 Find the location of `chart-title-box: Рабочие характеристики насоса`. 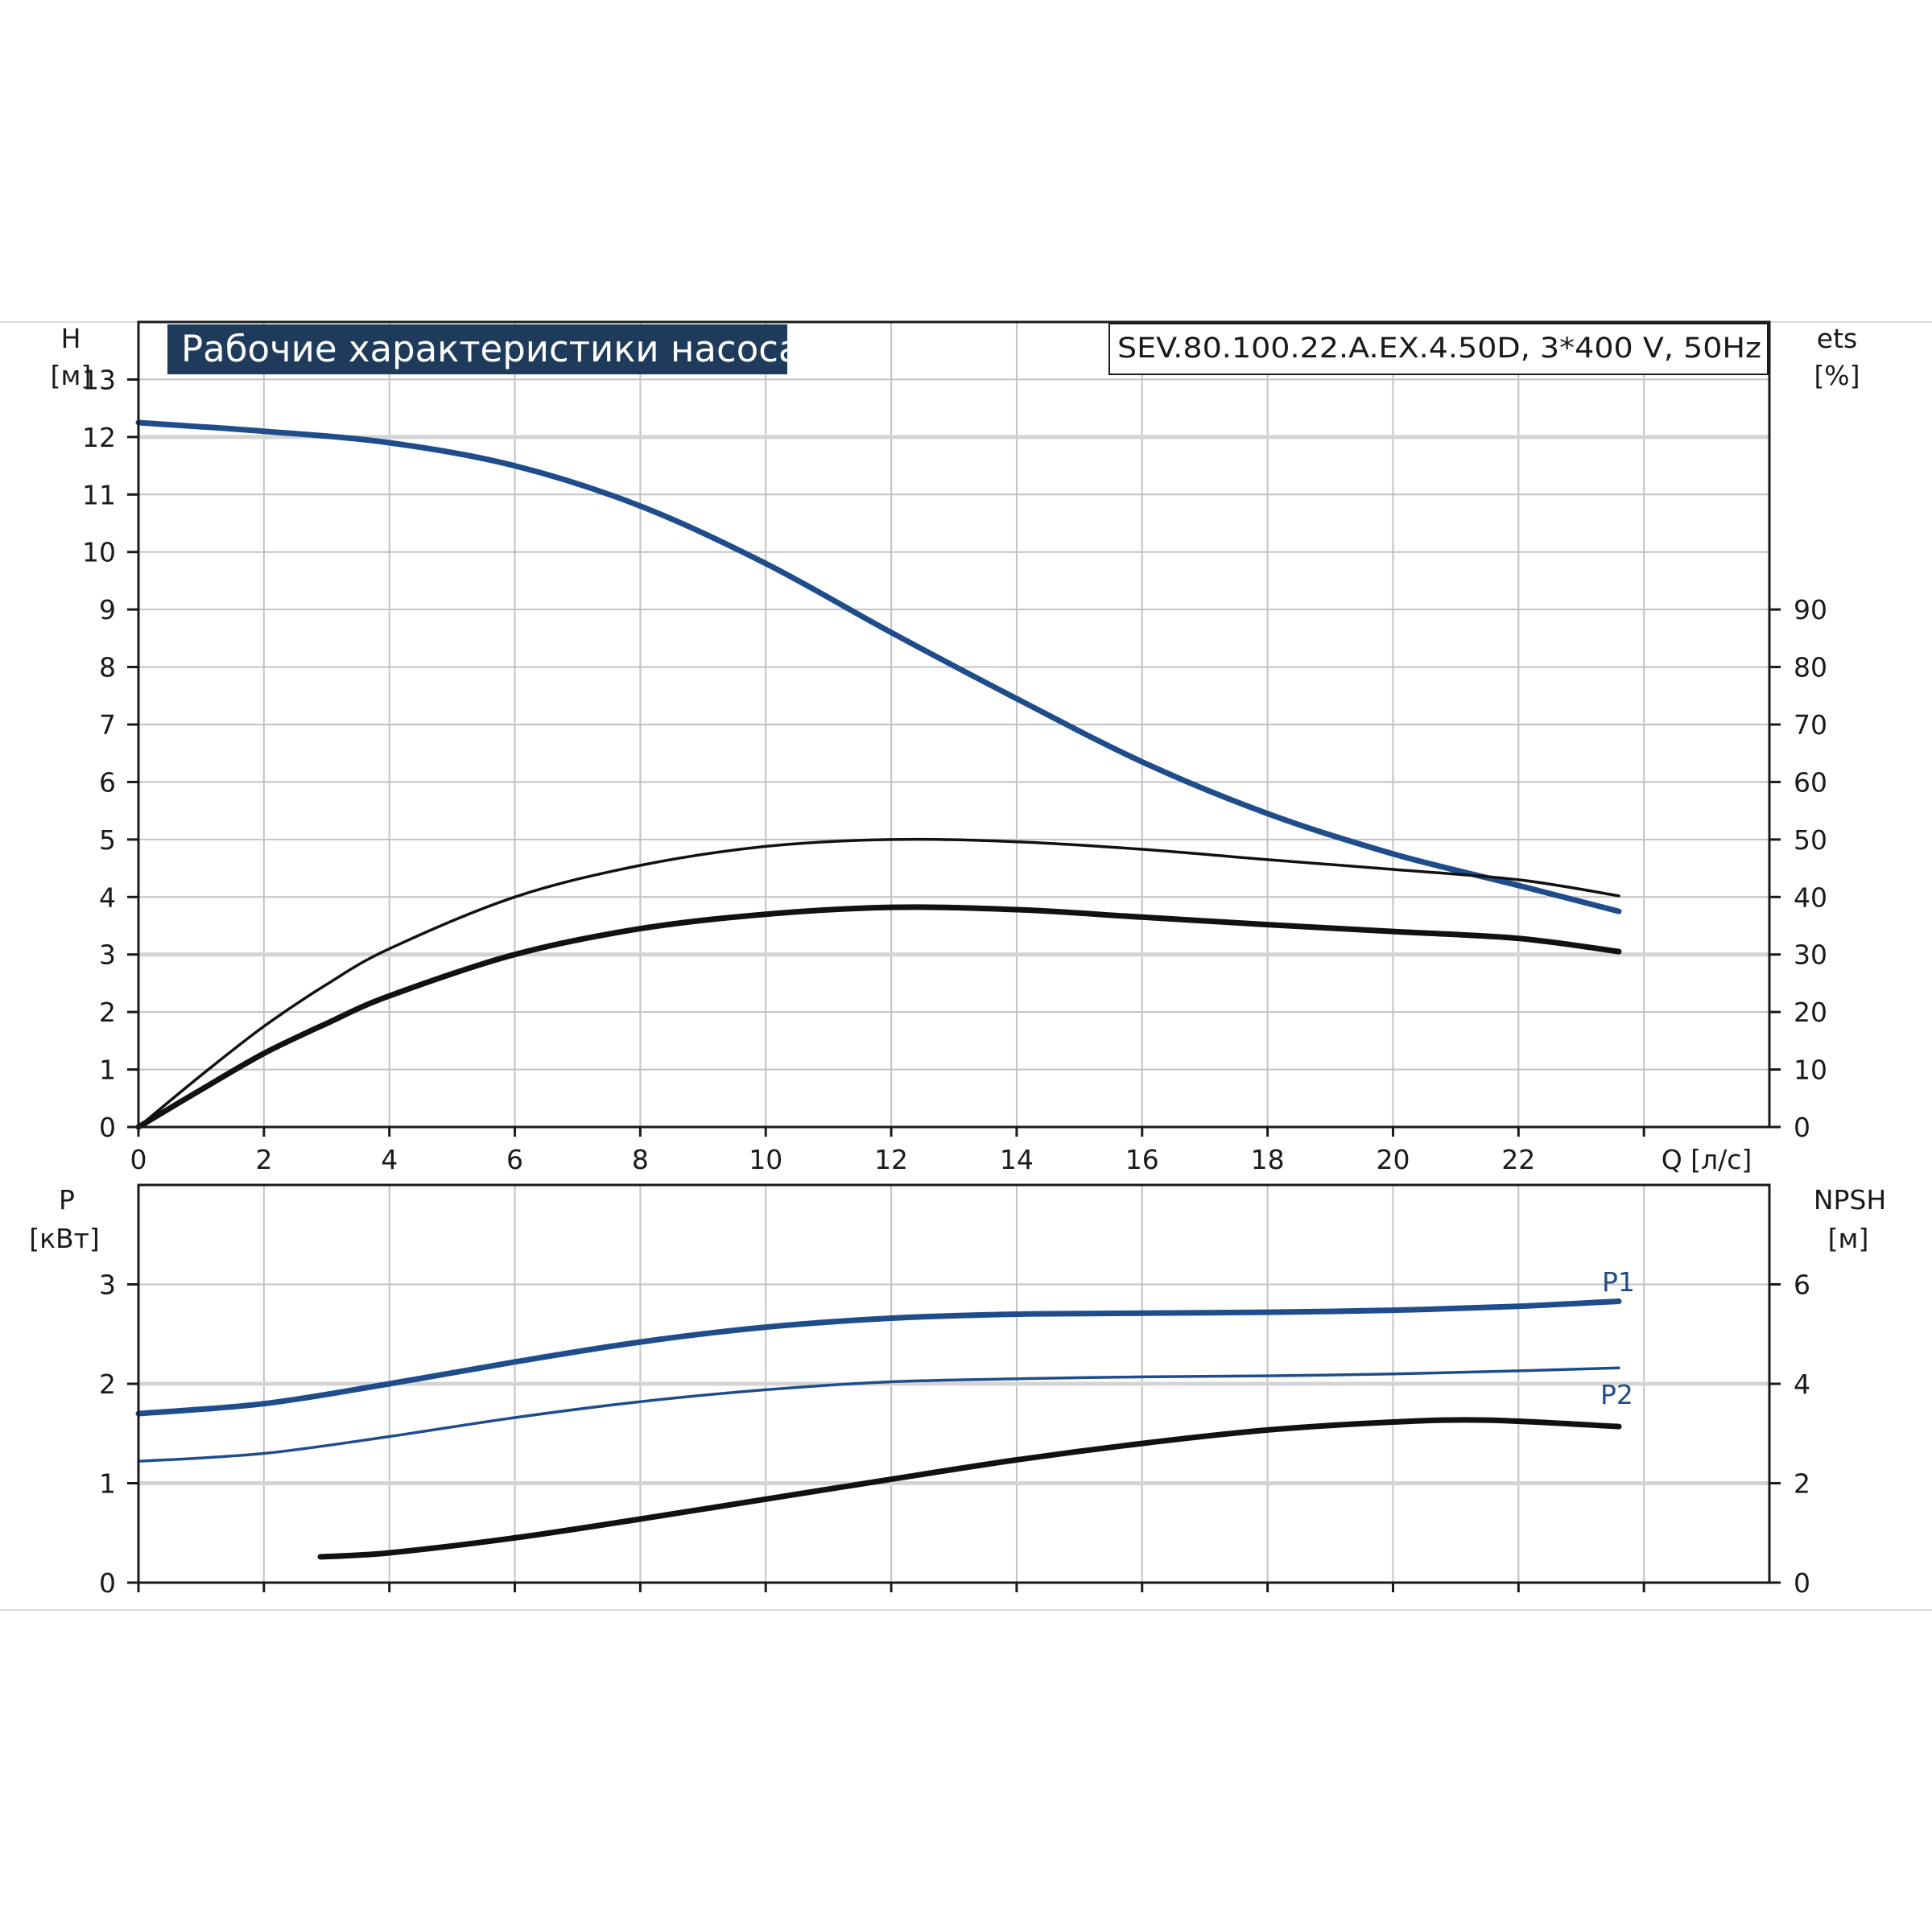

chart-title-box: Рабочие характеристики насоса is located at coordinates (484, 349).